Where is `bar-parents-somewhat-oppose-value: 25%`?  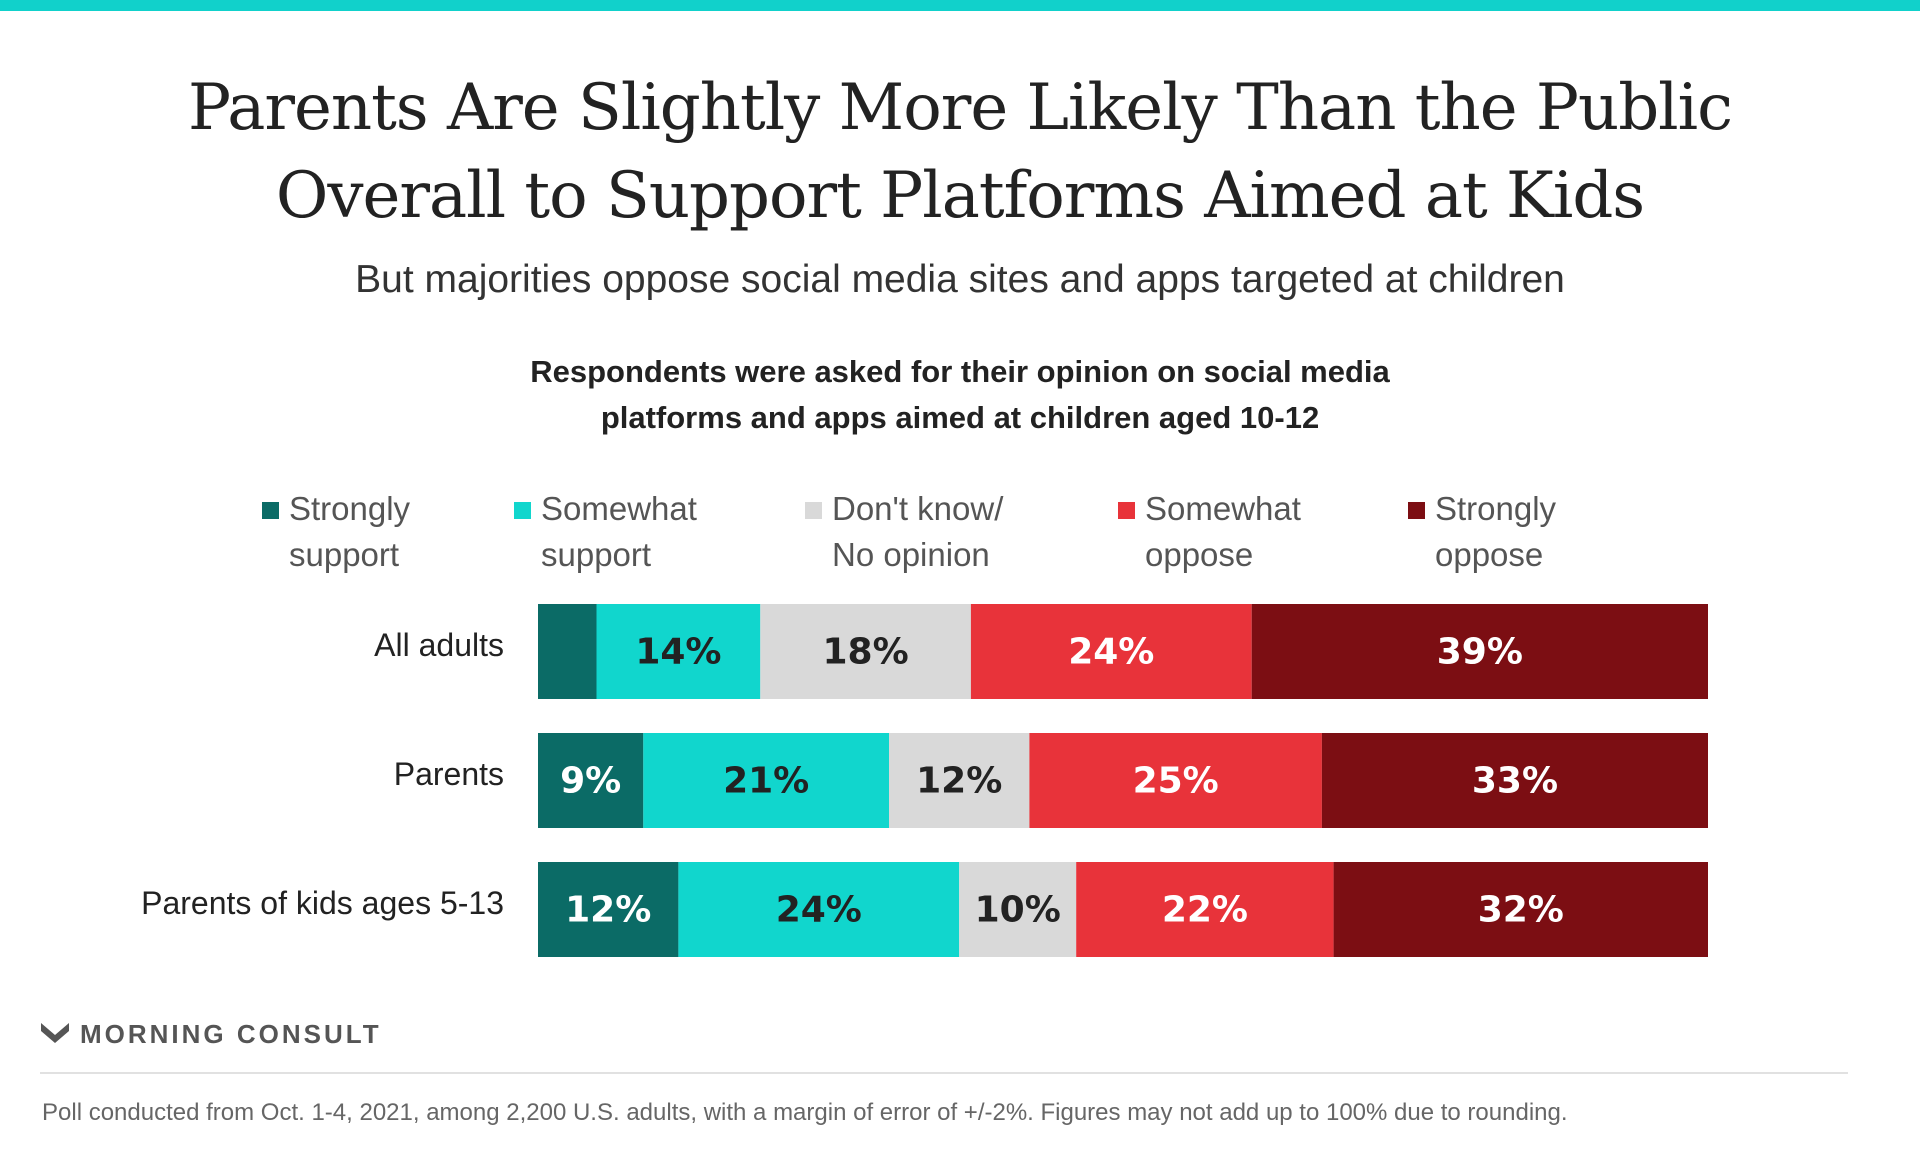 bar-parents-somewhat-oppose-value: 25% is located at coordinates (1176, 781).